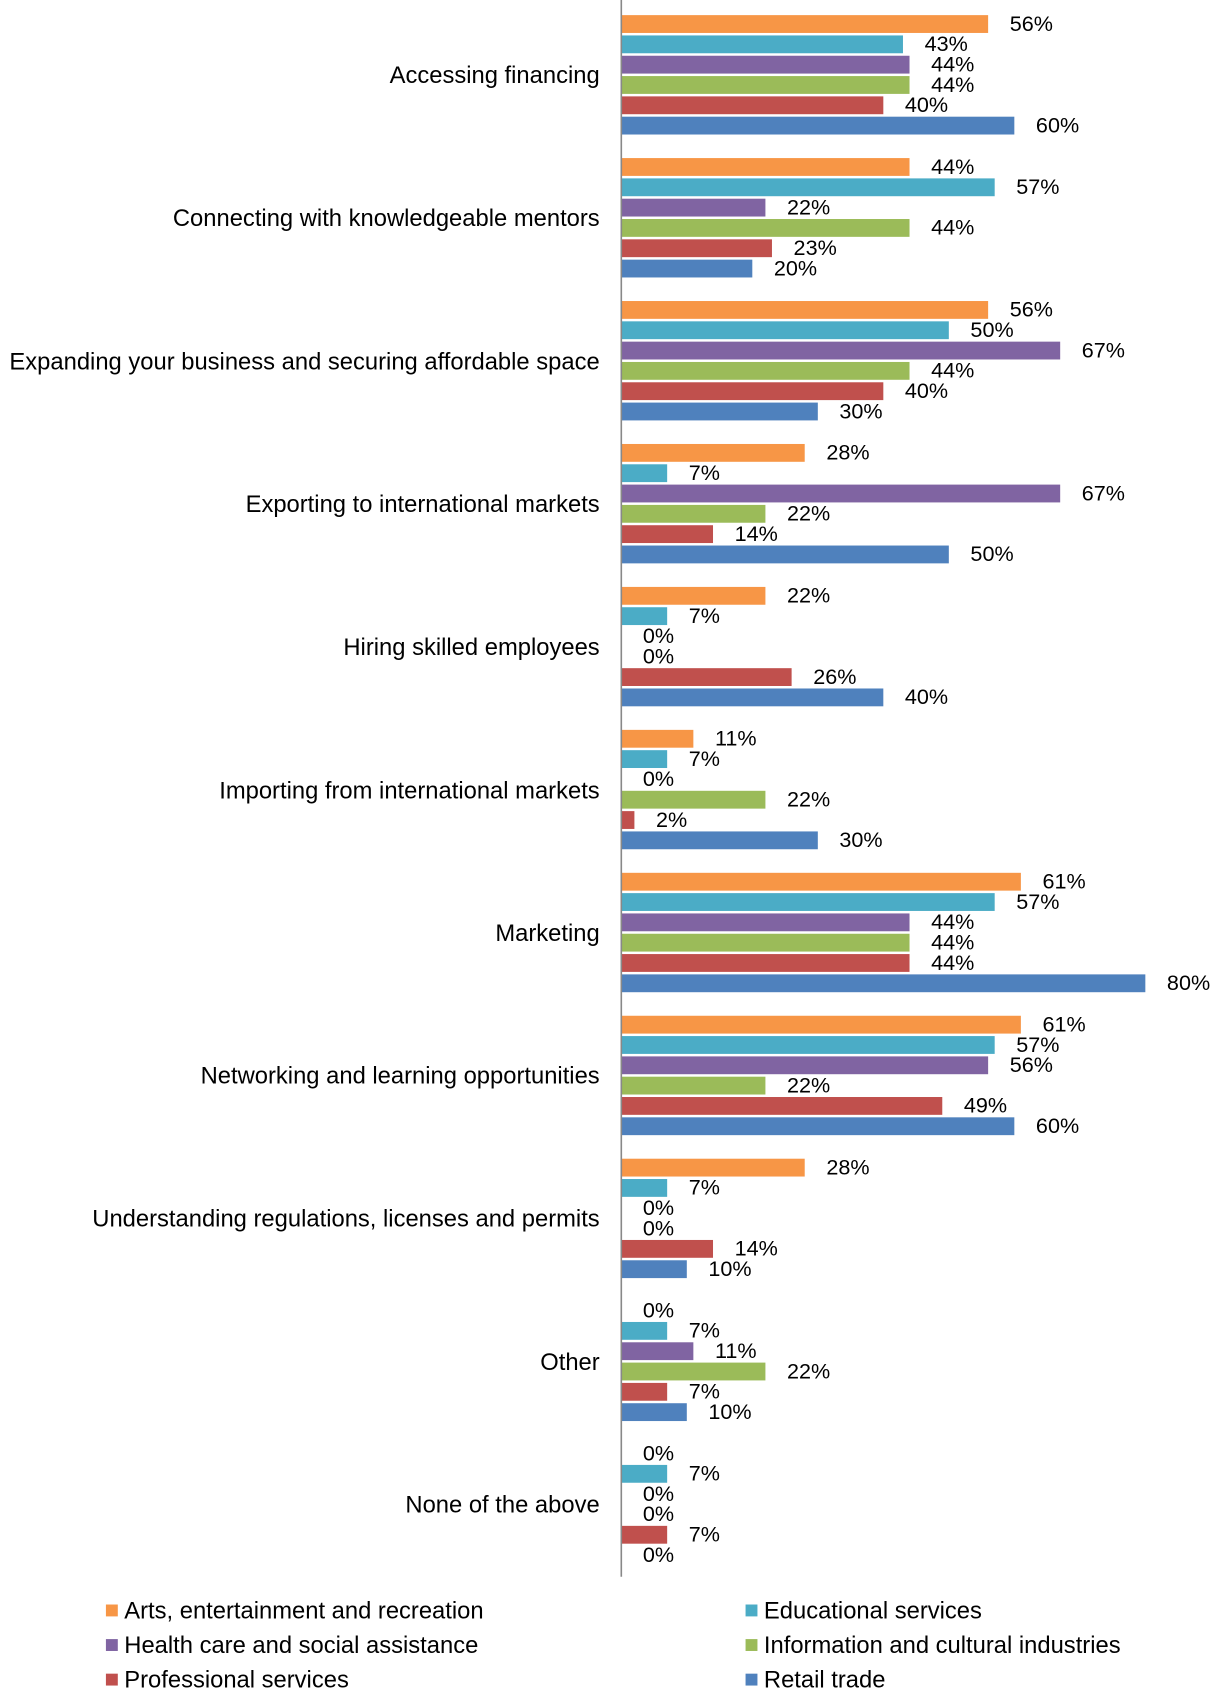  I want to click on category-label-wrap: Exporting to international markets, so click(300, 505).